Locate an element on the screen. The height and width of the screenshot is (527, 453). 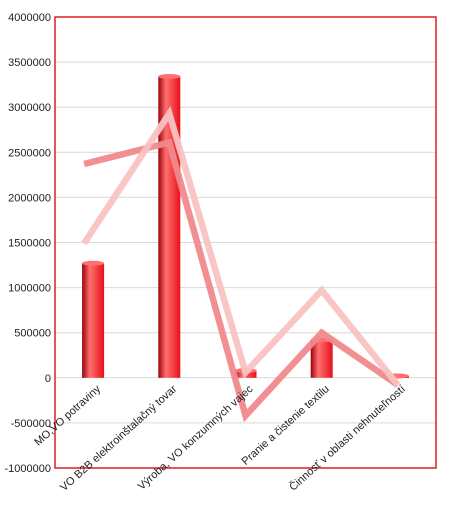
y-tick-label: -1000000 is located at coordinates (28, 469).